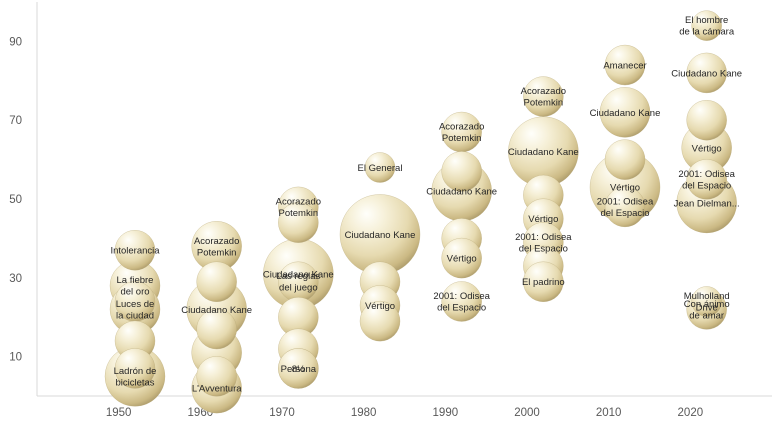  I want to click on x-tick-label: 1970, so click(282, 413).